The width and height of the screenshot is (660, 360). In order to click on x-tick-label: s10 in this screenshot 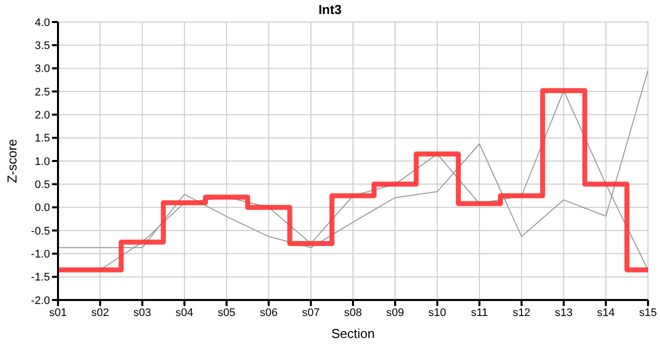, I will do `click(437, 312)`.